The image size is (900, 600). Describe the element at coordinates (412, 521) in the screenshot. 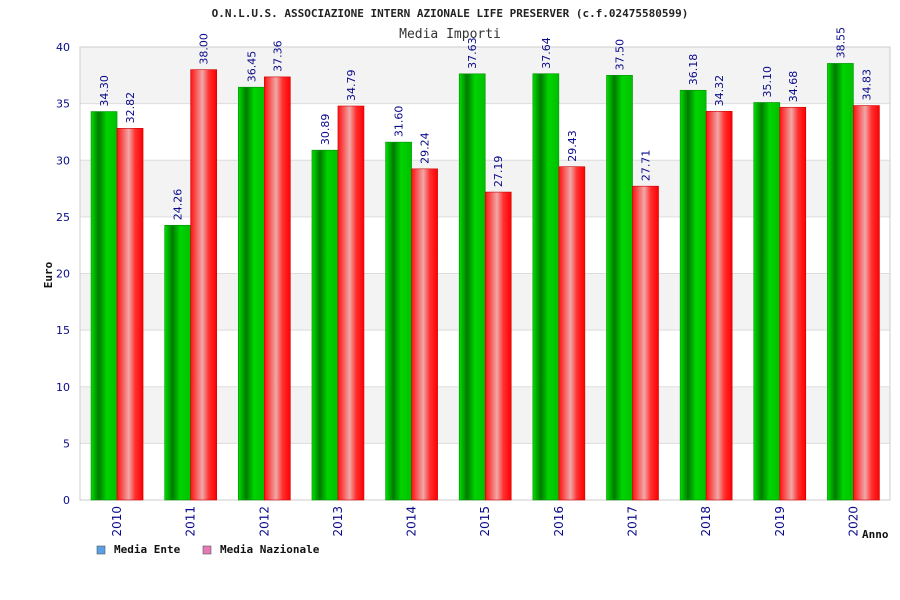

I see `x-tick-label: 2014` at that location.